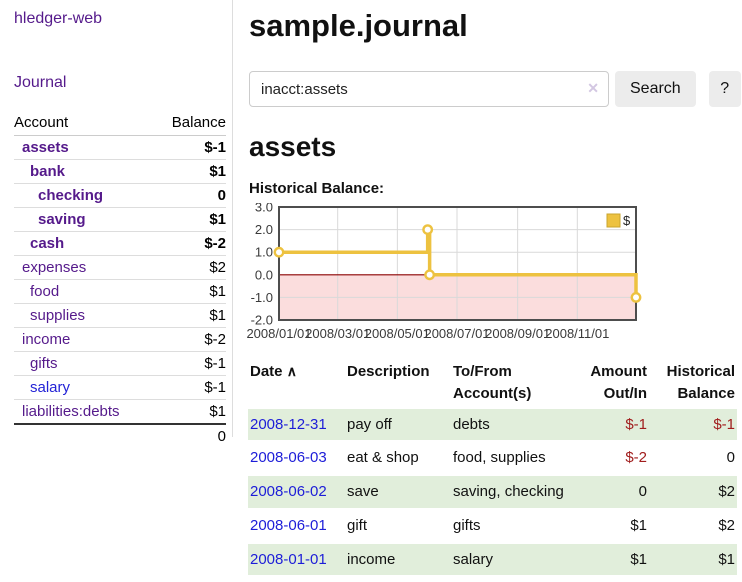 The height and width of the screenshot is (582, 742). I want to click on search-button: Search, so click(655, 89).